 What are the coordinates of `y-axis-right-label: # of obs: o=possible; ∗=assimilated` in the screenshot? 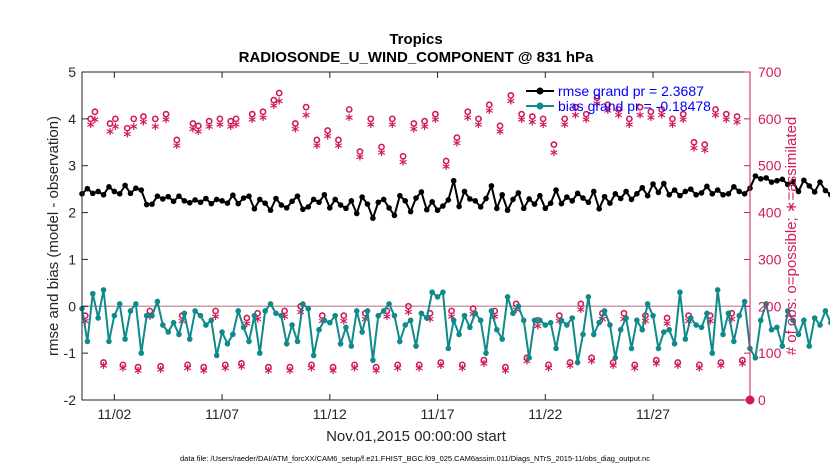 It's located at (791, 236).